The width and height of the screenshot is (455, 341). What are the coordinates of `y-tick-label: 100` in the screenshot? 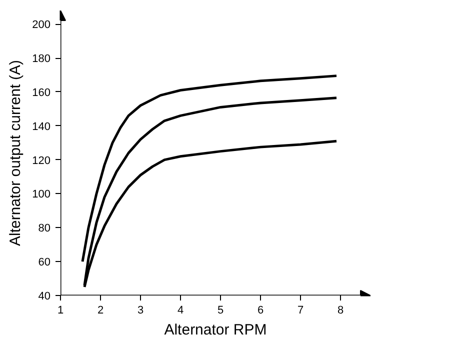 It's located at (41, 194).